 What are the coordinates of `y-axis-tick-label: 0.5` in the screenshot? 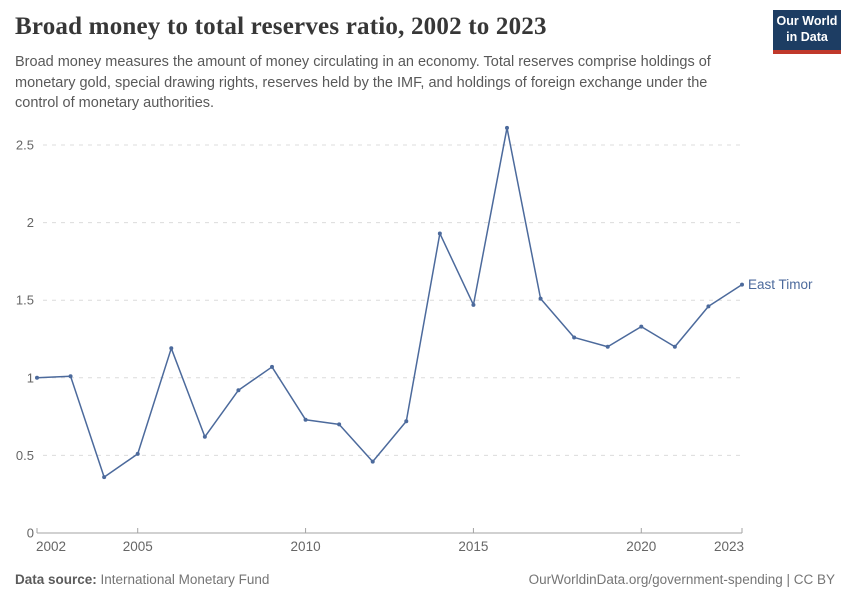 It's located at (25, 455).